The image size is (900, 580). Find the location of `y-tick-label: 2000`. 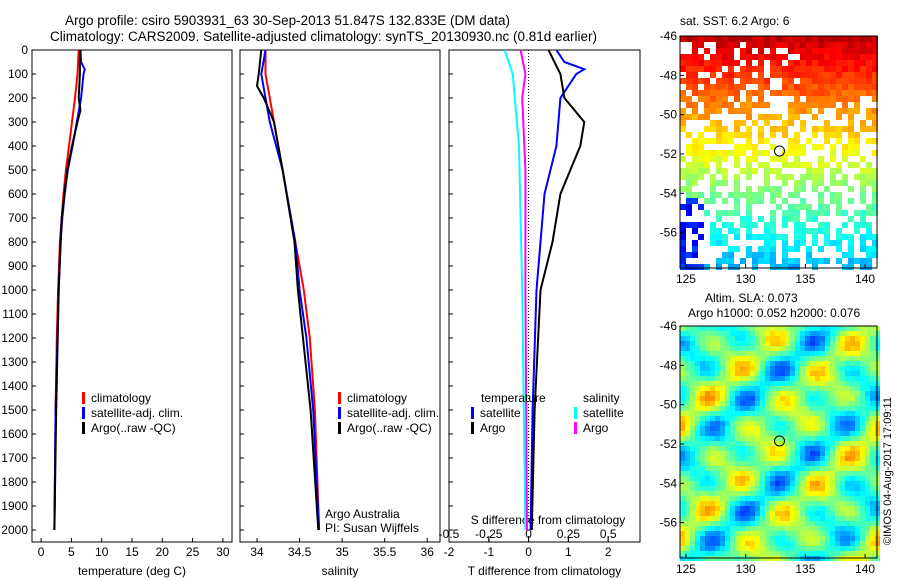

y-tick-label: 2000 is located at coordinates (14, 530).